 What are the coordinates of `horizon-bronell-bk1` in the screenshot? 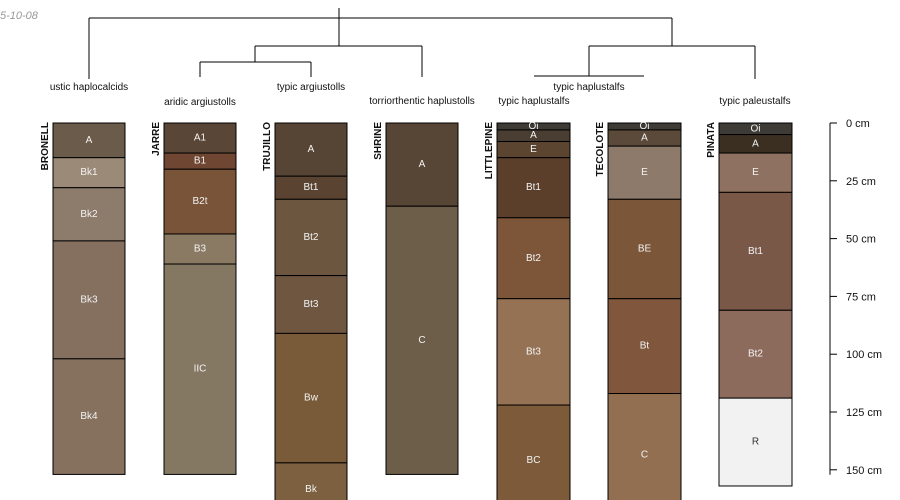 It's located at (89, 173).